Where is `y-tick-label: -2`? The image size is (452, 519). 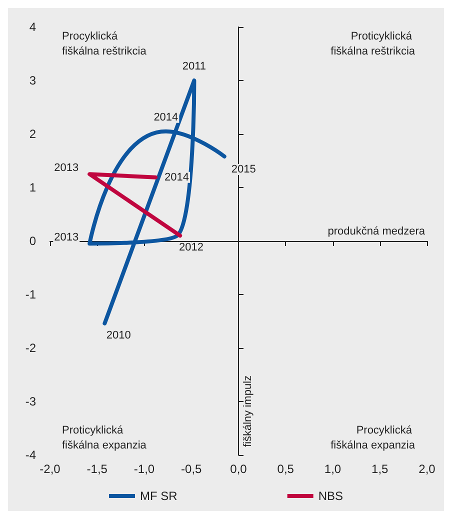
y-tick-label: -2 is located at coordinates (30, 348).